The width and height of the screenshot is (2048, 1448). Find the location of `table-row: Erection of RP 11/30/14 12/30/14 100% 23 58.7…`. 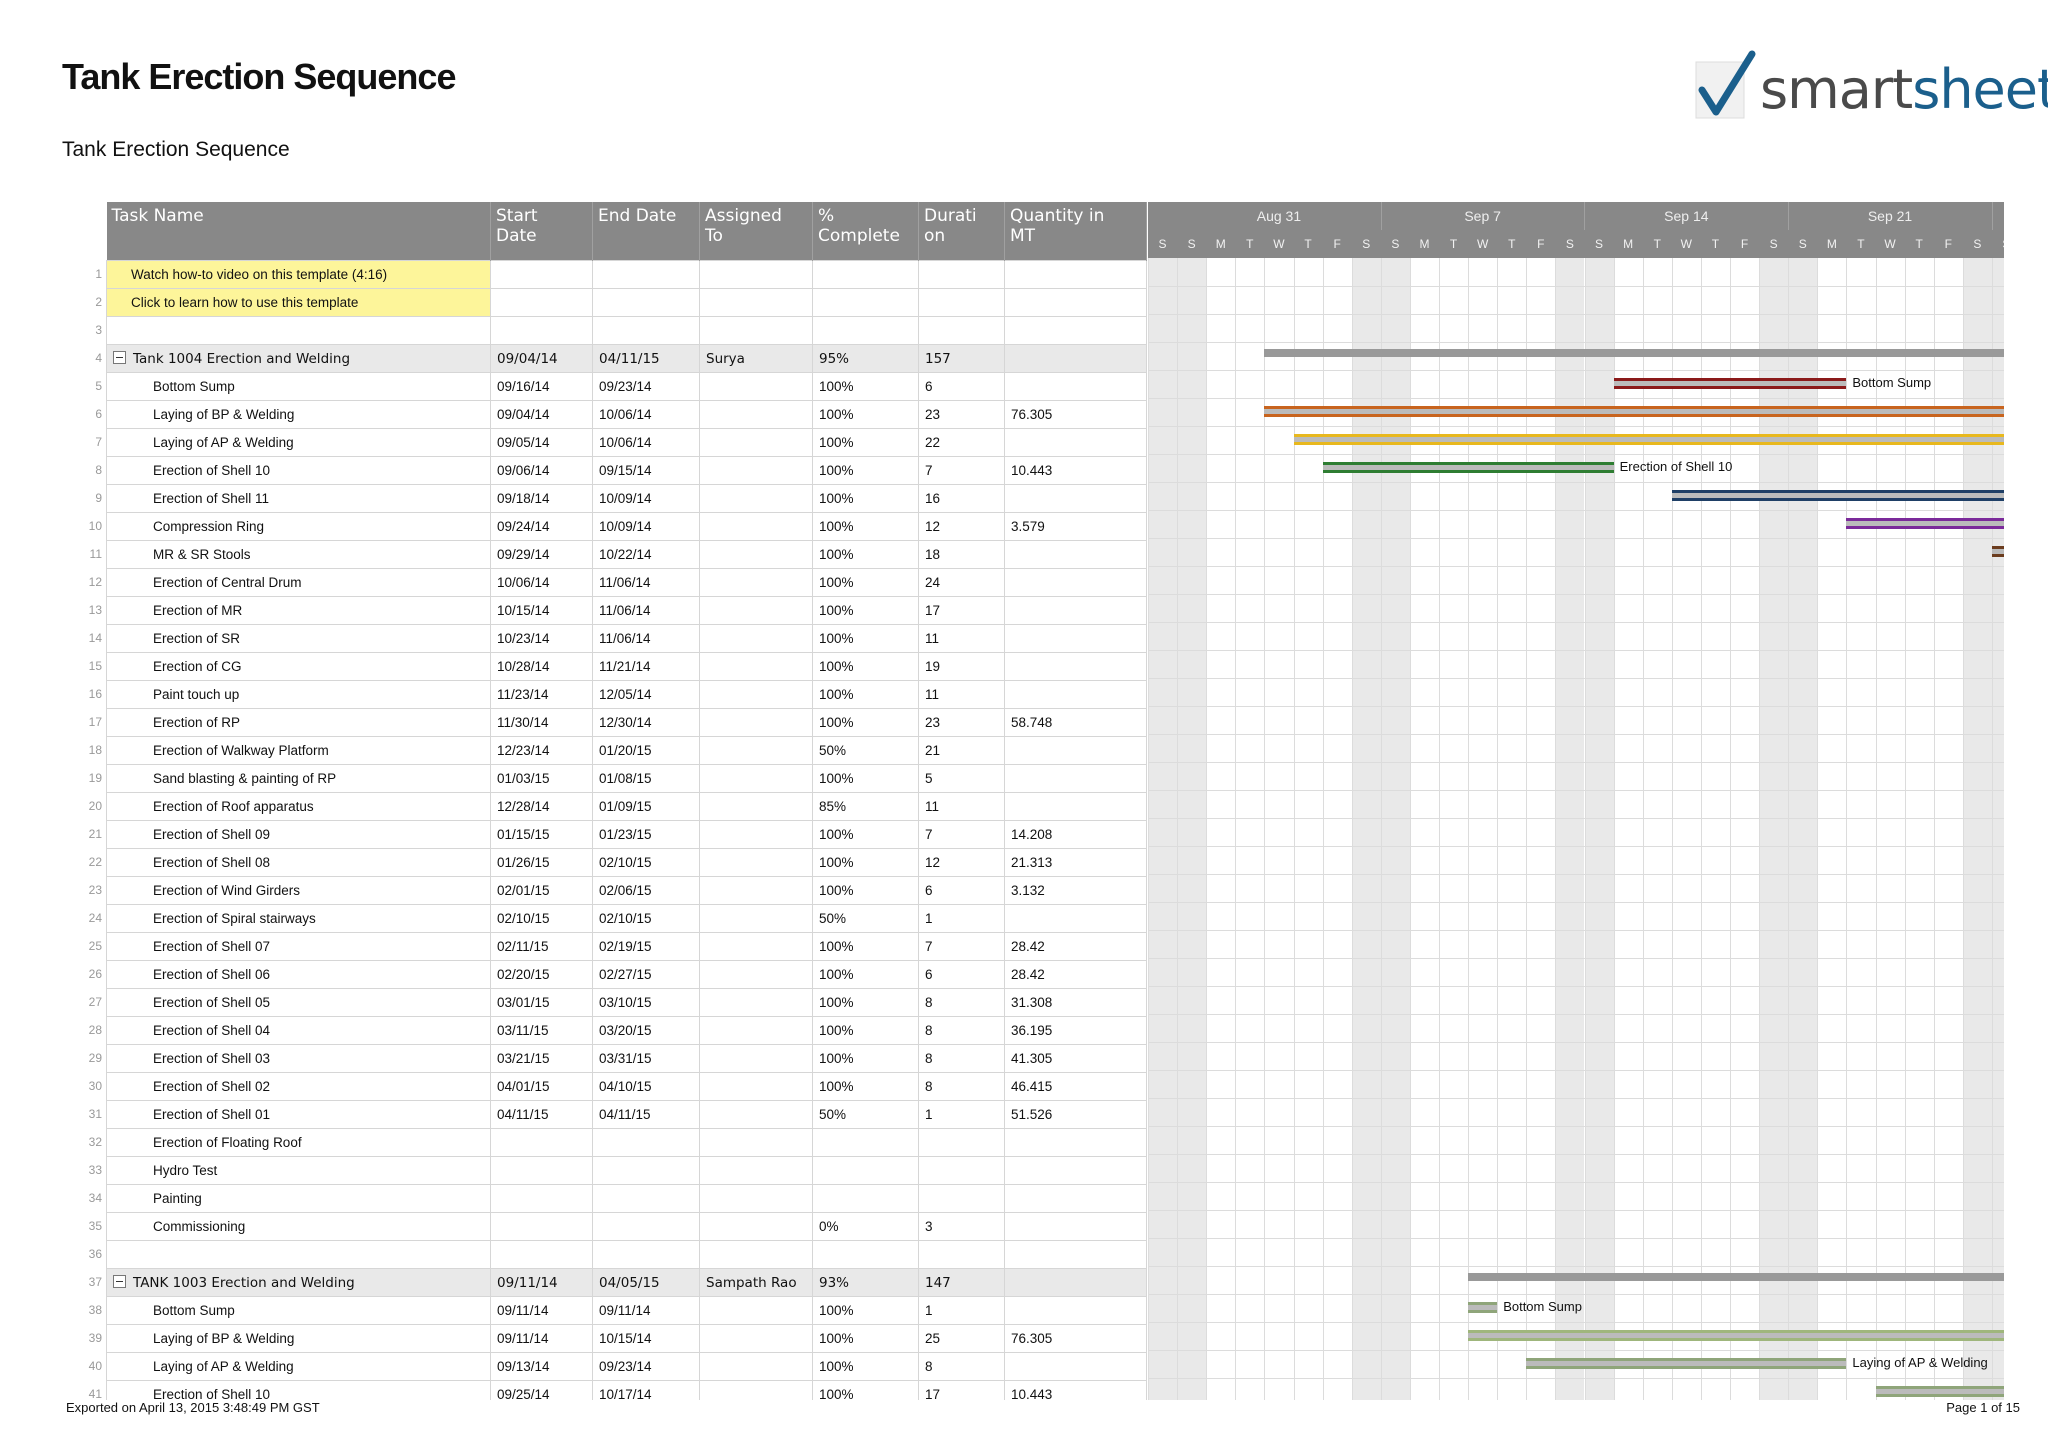

table-row: Erection of RP 11/30/14 12/30/14 100% 23 58.7… is located at coordinates (626, 722).